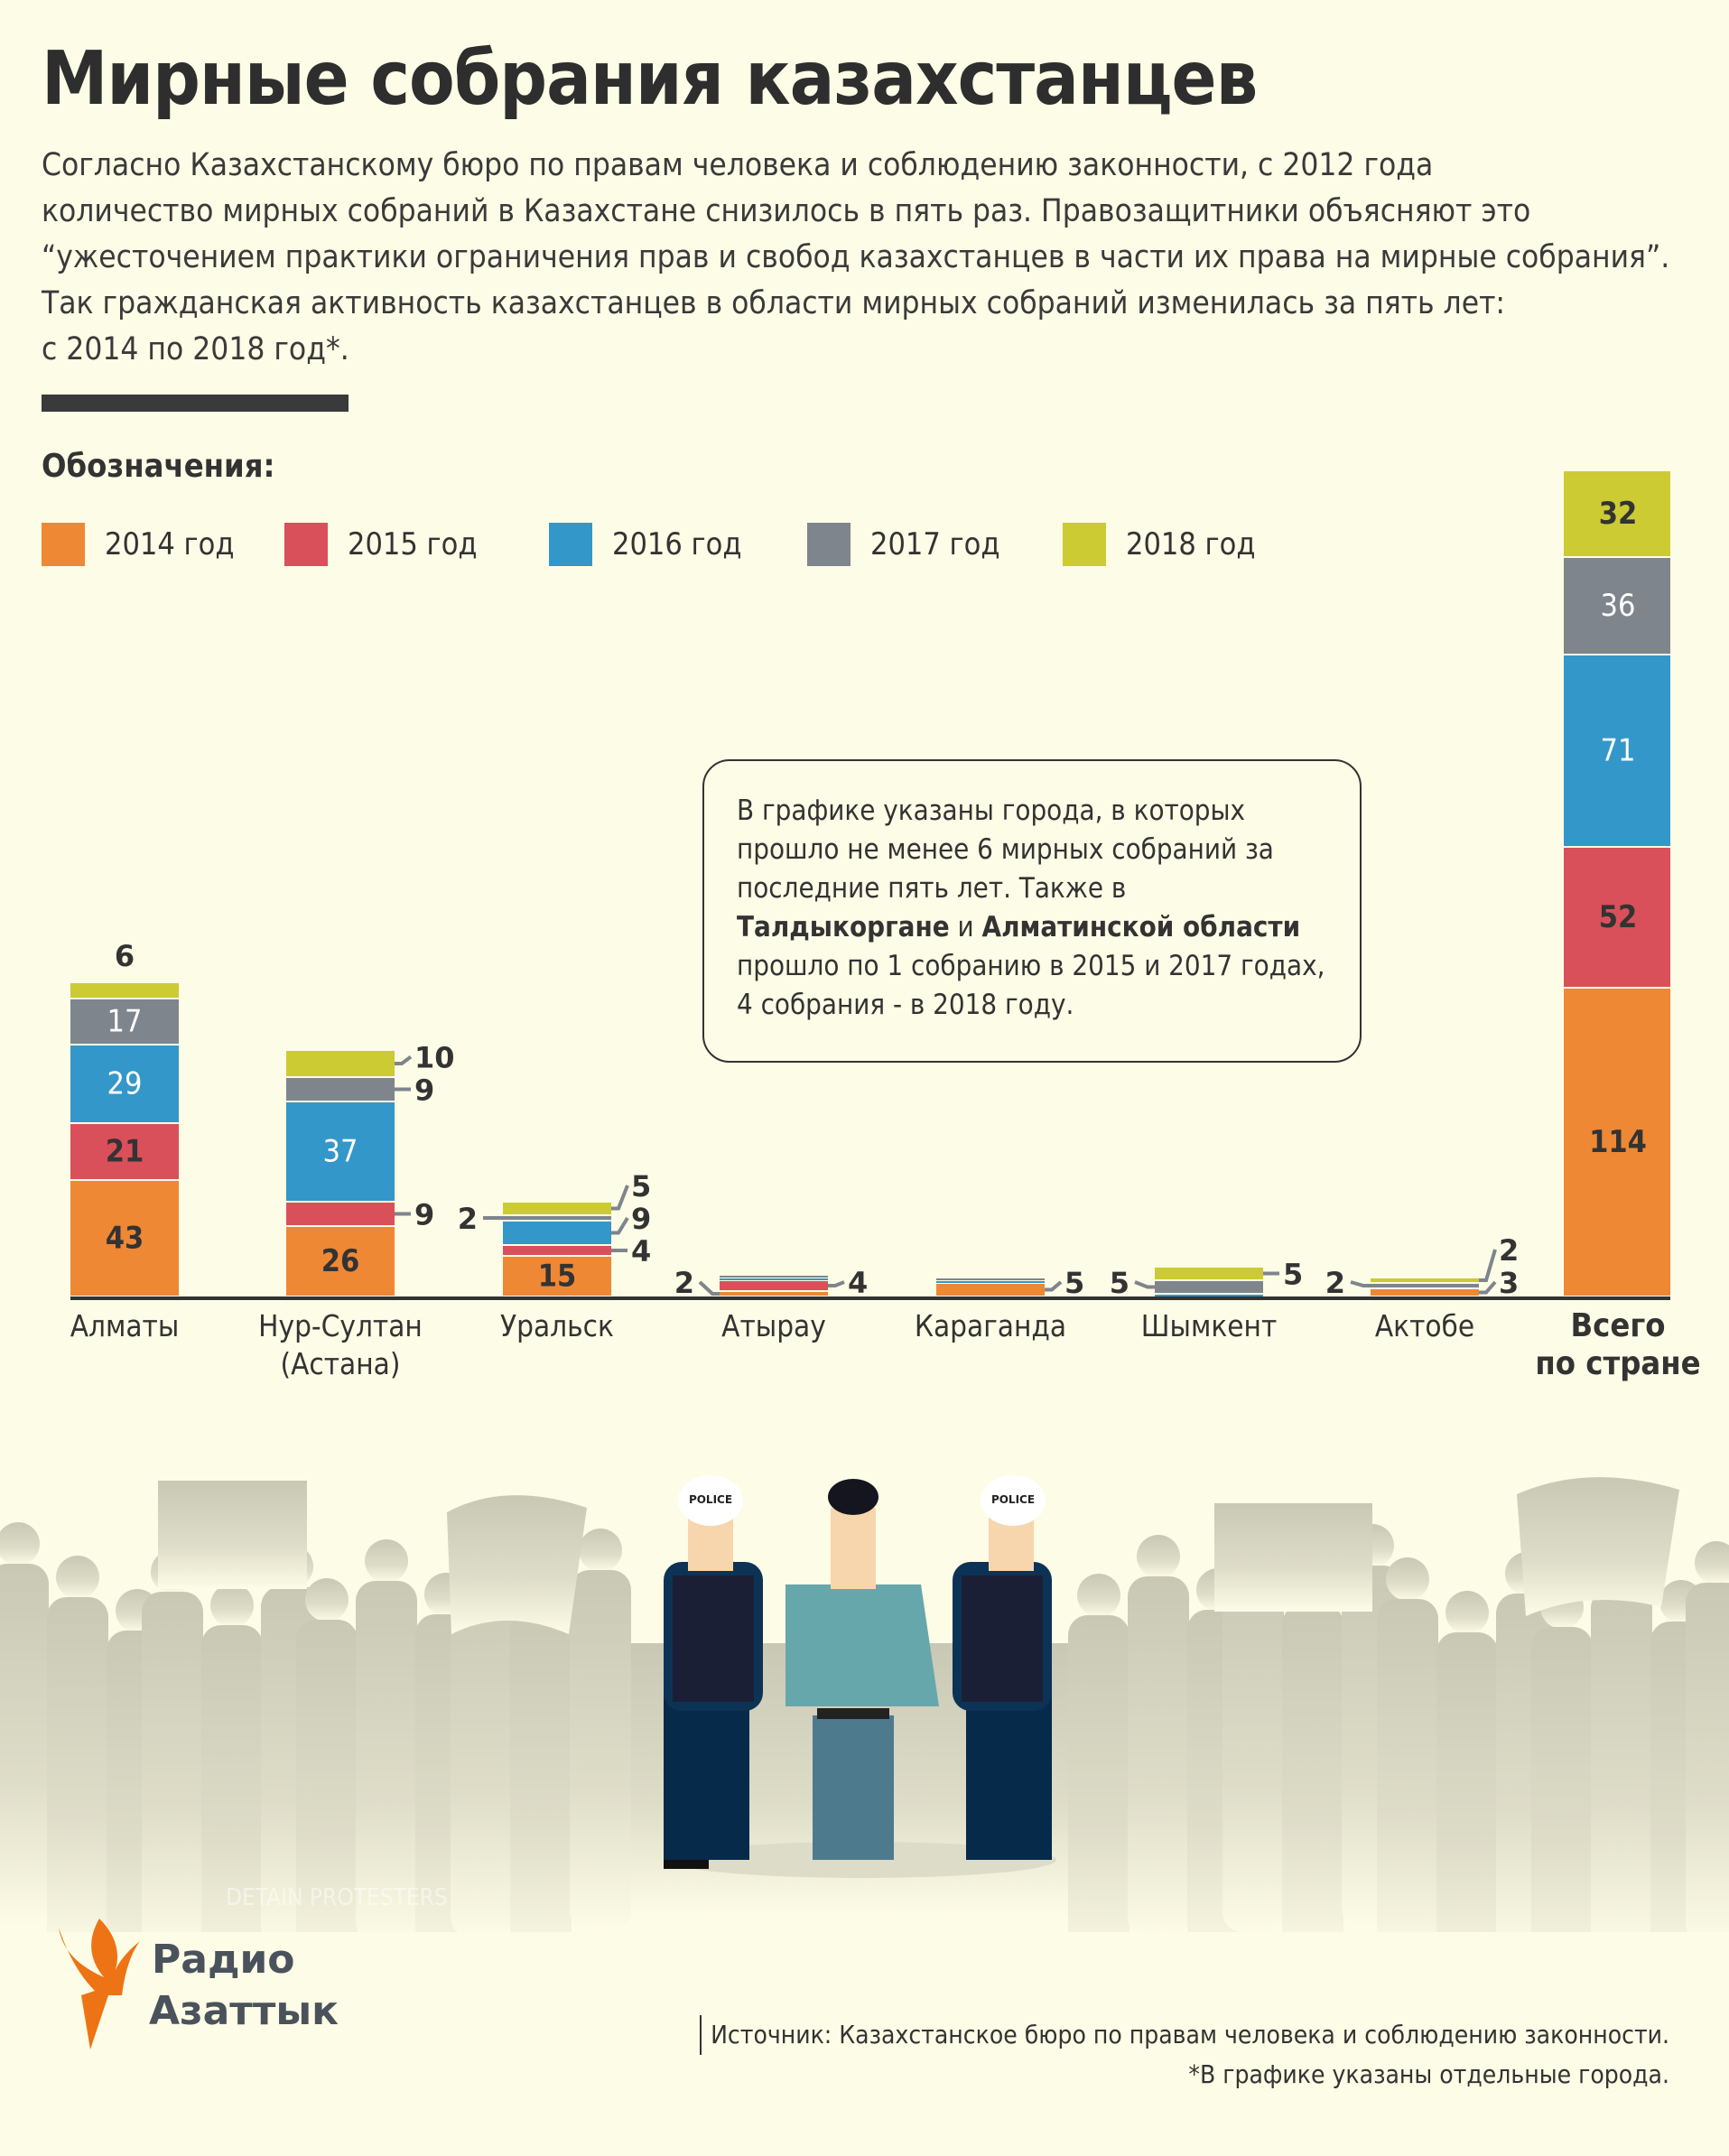  Describe the element at coordinates (340, 1261) in the screenshot. I see `data-label: 26` at that location.